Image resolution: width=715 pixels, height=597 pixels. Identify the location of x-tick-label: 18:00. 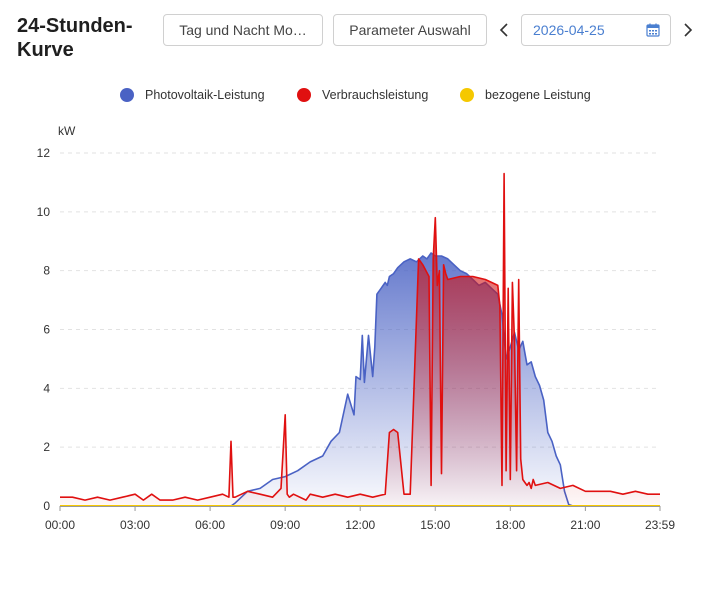
(510, 525).